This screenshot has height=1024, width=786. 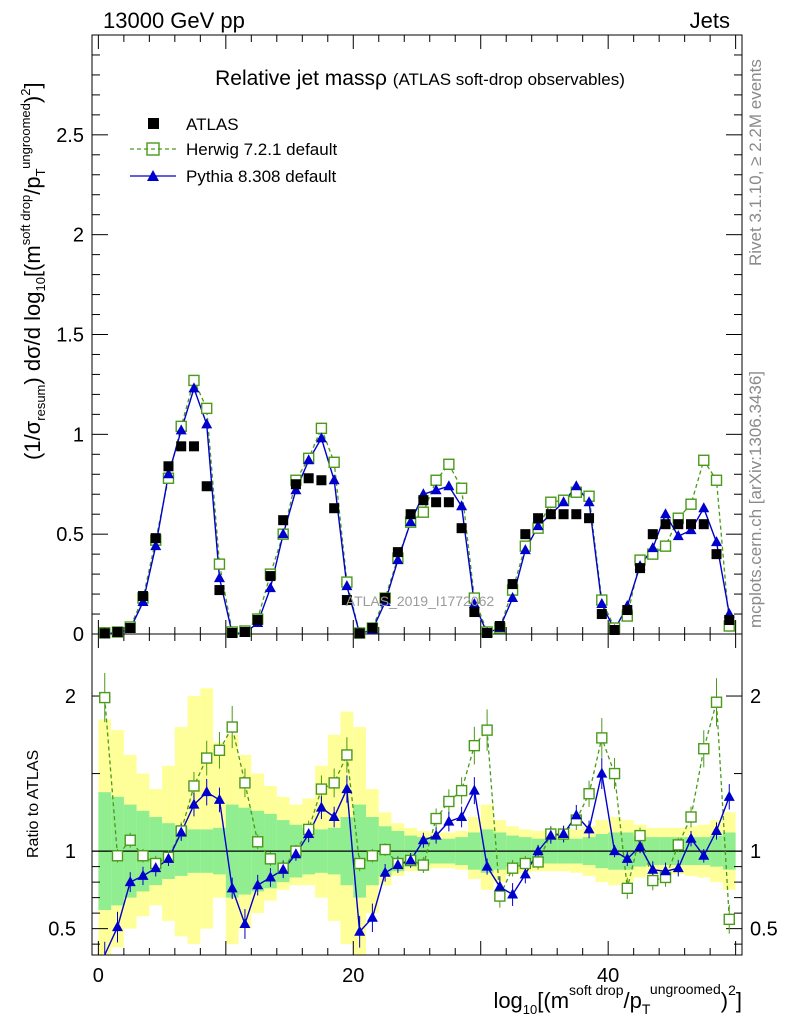 What do you see at coordinates (617, 999) in the screenshot?
I see `x-axis-label: log10[(msoft drop/pTungroomed)2]` at bounding box center [617, 999].